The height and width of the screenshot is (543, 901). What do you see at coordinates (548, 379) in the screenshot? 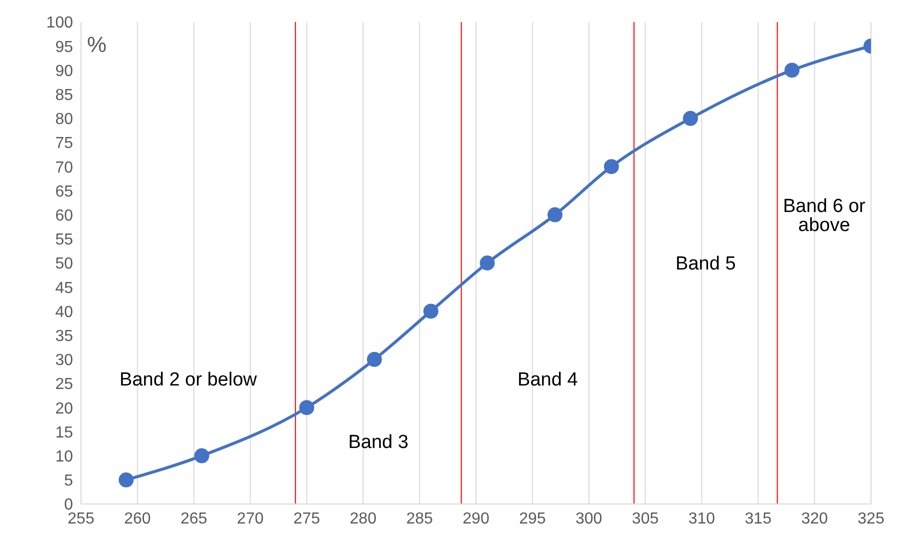
I see `annotation: Band 4` at bounding box center [548, 379].